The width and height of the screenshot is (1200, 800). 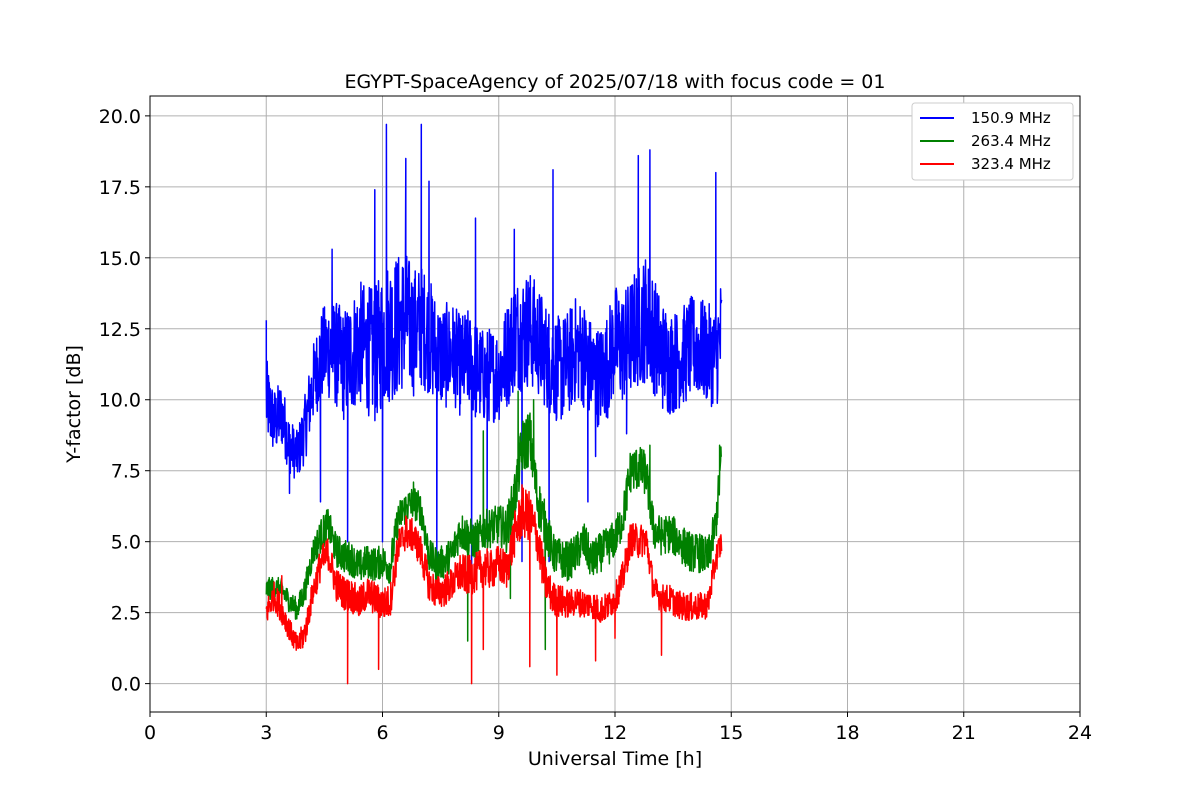 What do you see at coordinates (126, 543) in the screenshot?
I see `y-tick-label: 5.0` at bounding box center [126, 543].